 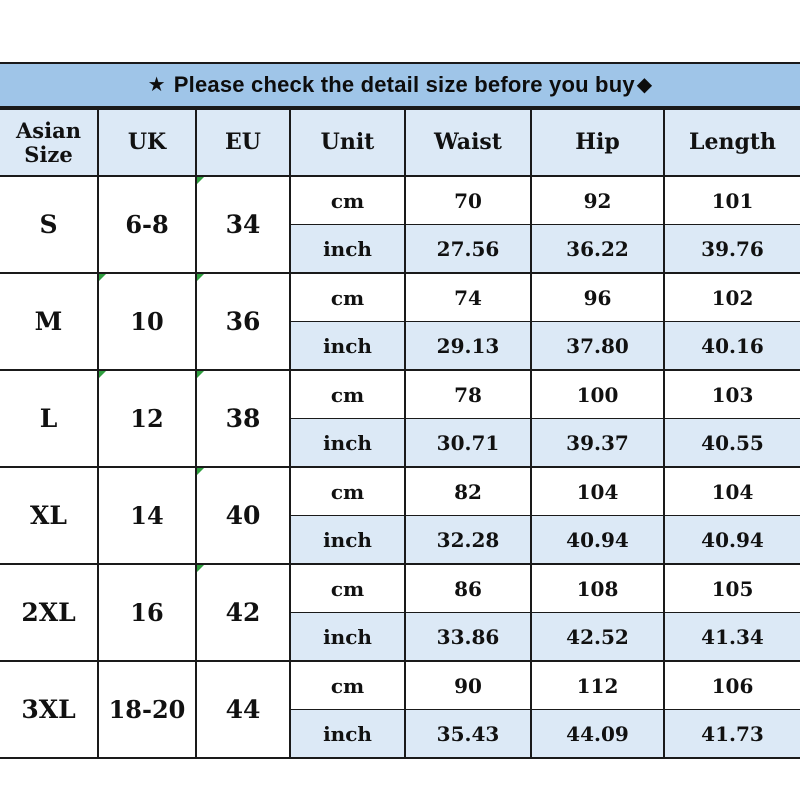 What do you see at coordinates (468, 734) in the screenshot?
I see `cell-waist-inch: 35.43` at bounding box center [468, 734].